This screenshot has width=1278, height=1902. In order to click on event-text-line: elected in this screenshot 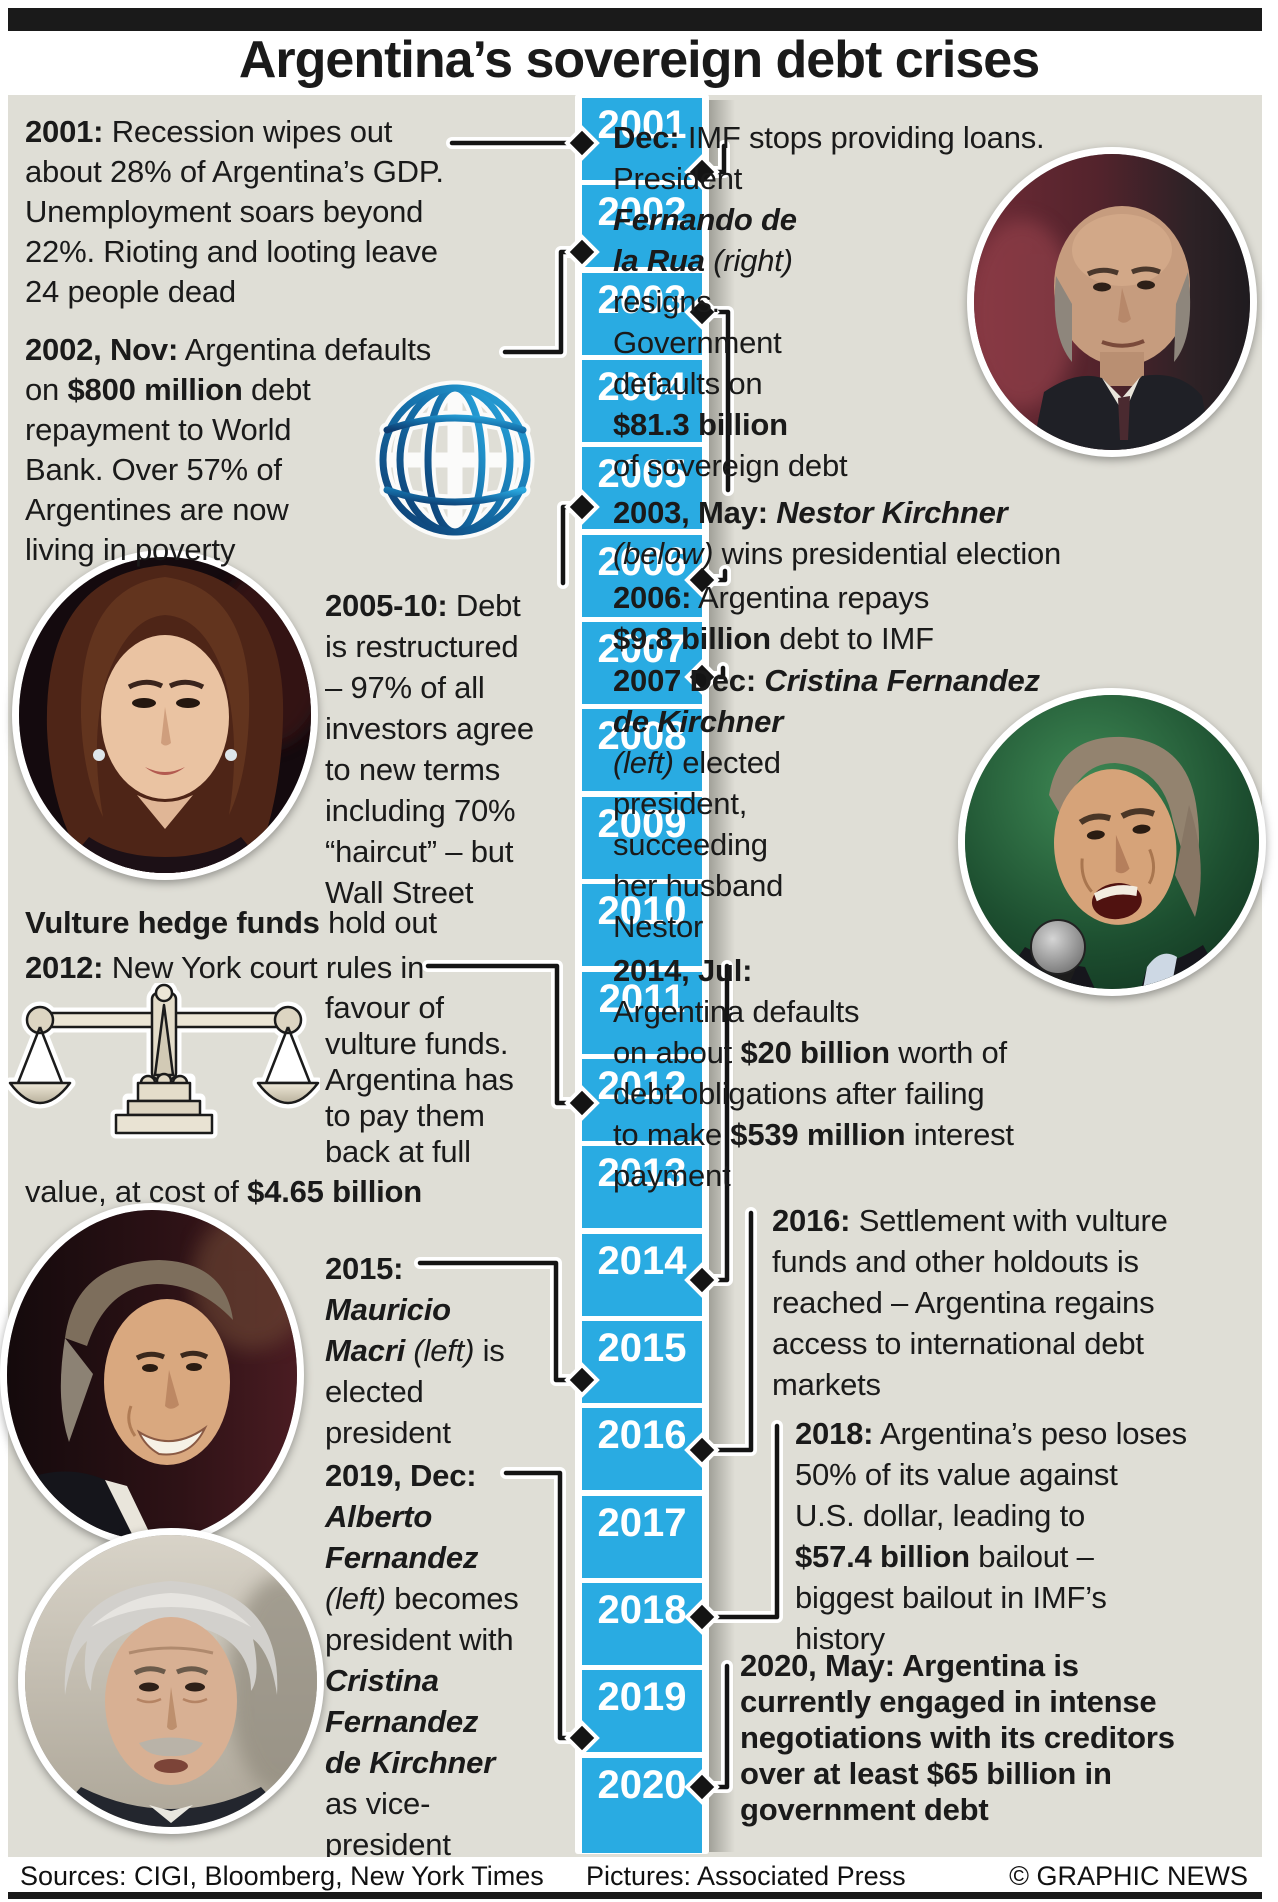, I will do `click(374, 1391)`.